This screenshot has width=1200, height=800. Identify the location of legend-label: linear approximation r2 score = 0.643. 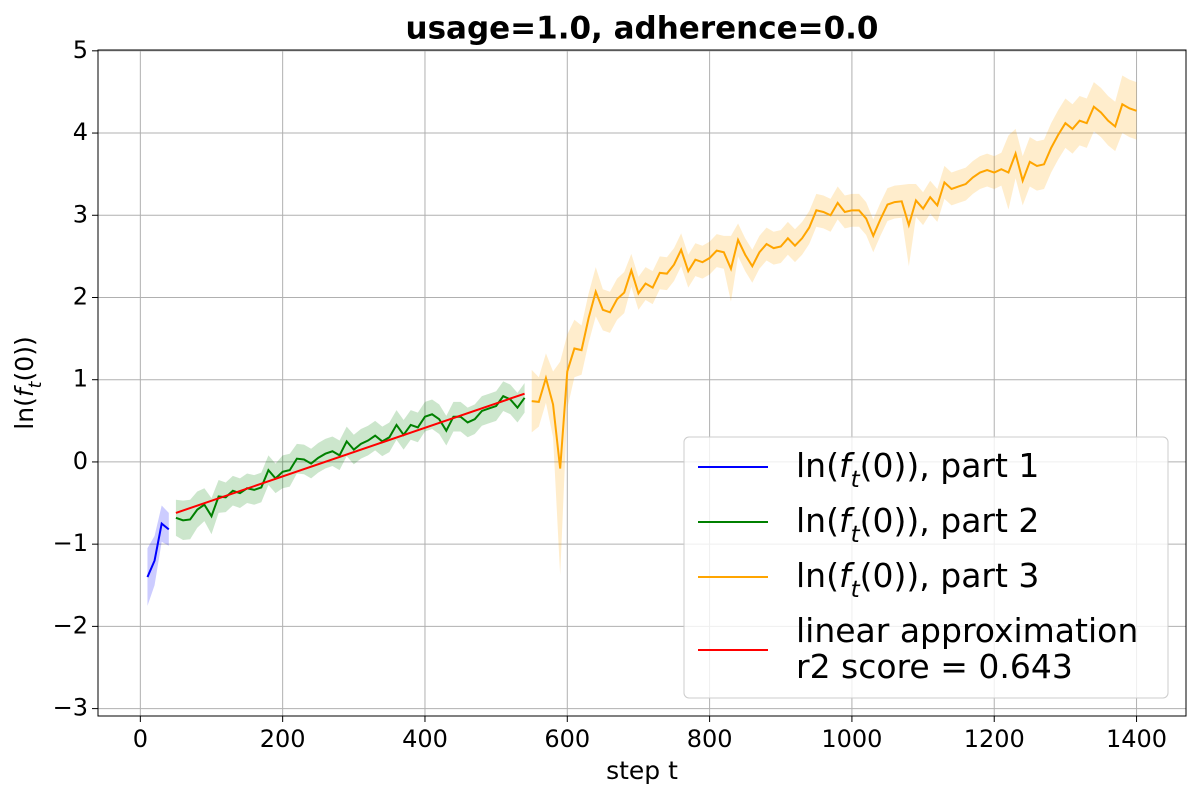
(967, 648).